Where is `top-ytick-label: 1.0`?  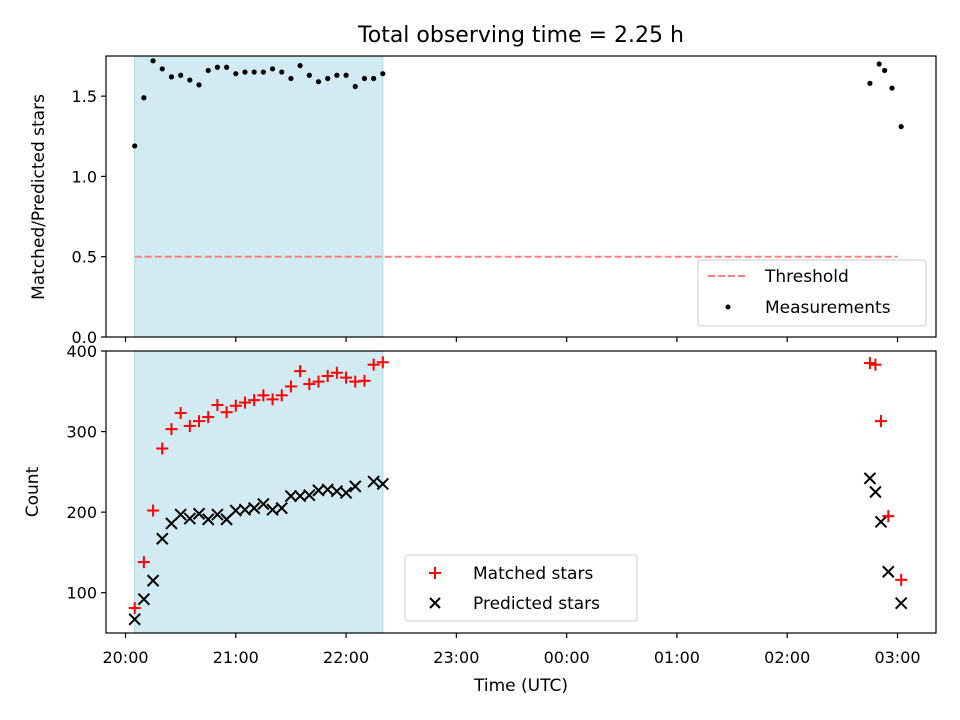
top-ytick-label: 1.0 is located at coordinates (84, 176).